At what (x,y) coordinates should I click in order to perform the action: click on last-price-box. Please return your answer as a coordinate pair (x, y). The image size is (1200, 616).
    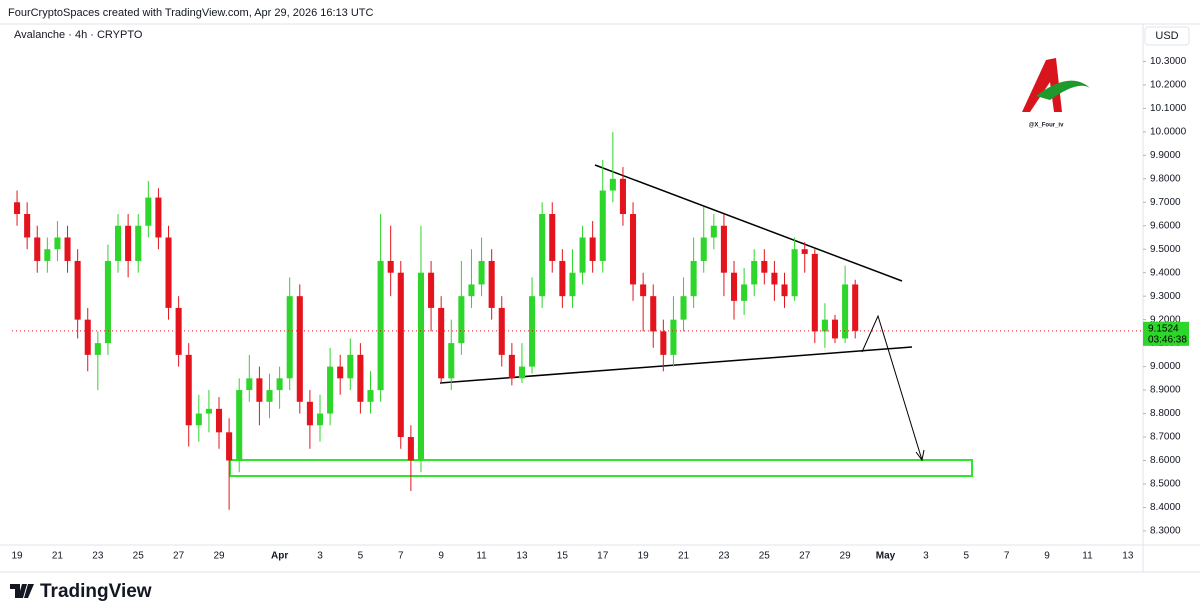
    Looking at the image, I should click on (1166, 333).